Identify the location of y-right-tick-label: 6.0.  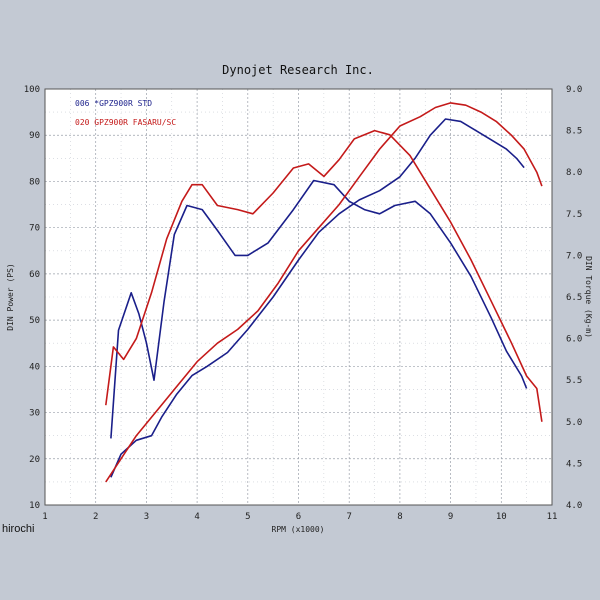
(574, 340).